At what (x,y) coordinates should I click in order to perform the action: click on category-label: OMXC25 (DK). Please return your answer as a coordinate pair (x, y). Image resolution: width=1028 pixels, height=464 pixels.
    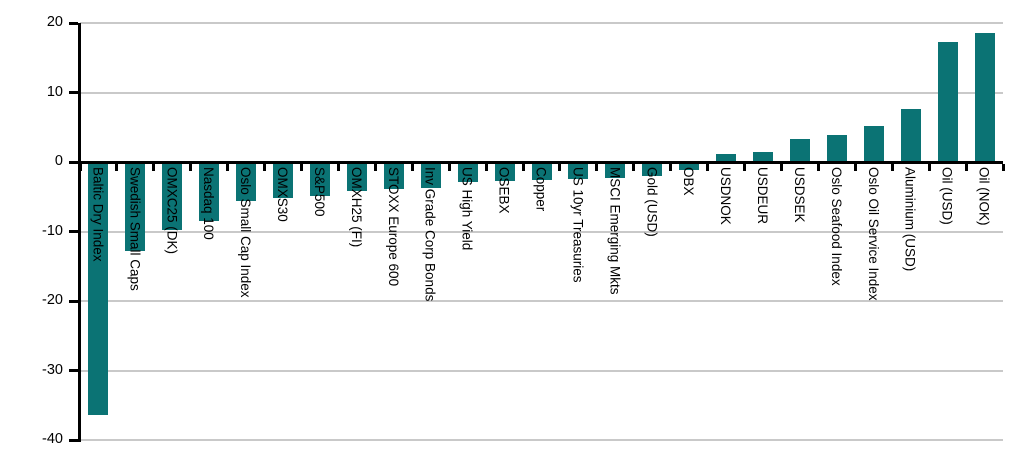
    Looking at the image, I should click on (172, 211).